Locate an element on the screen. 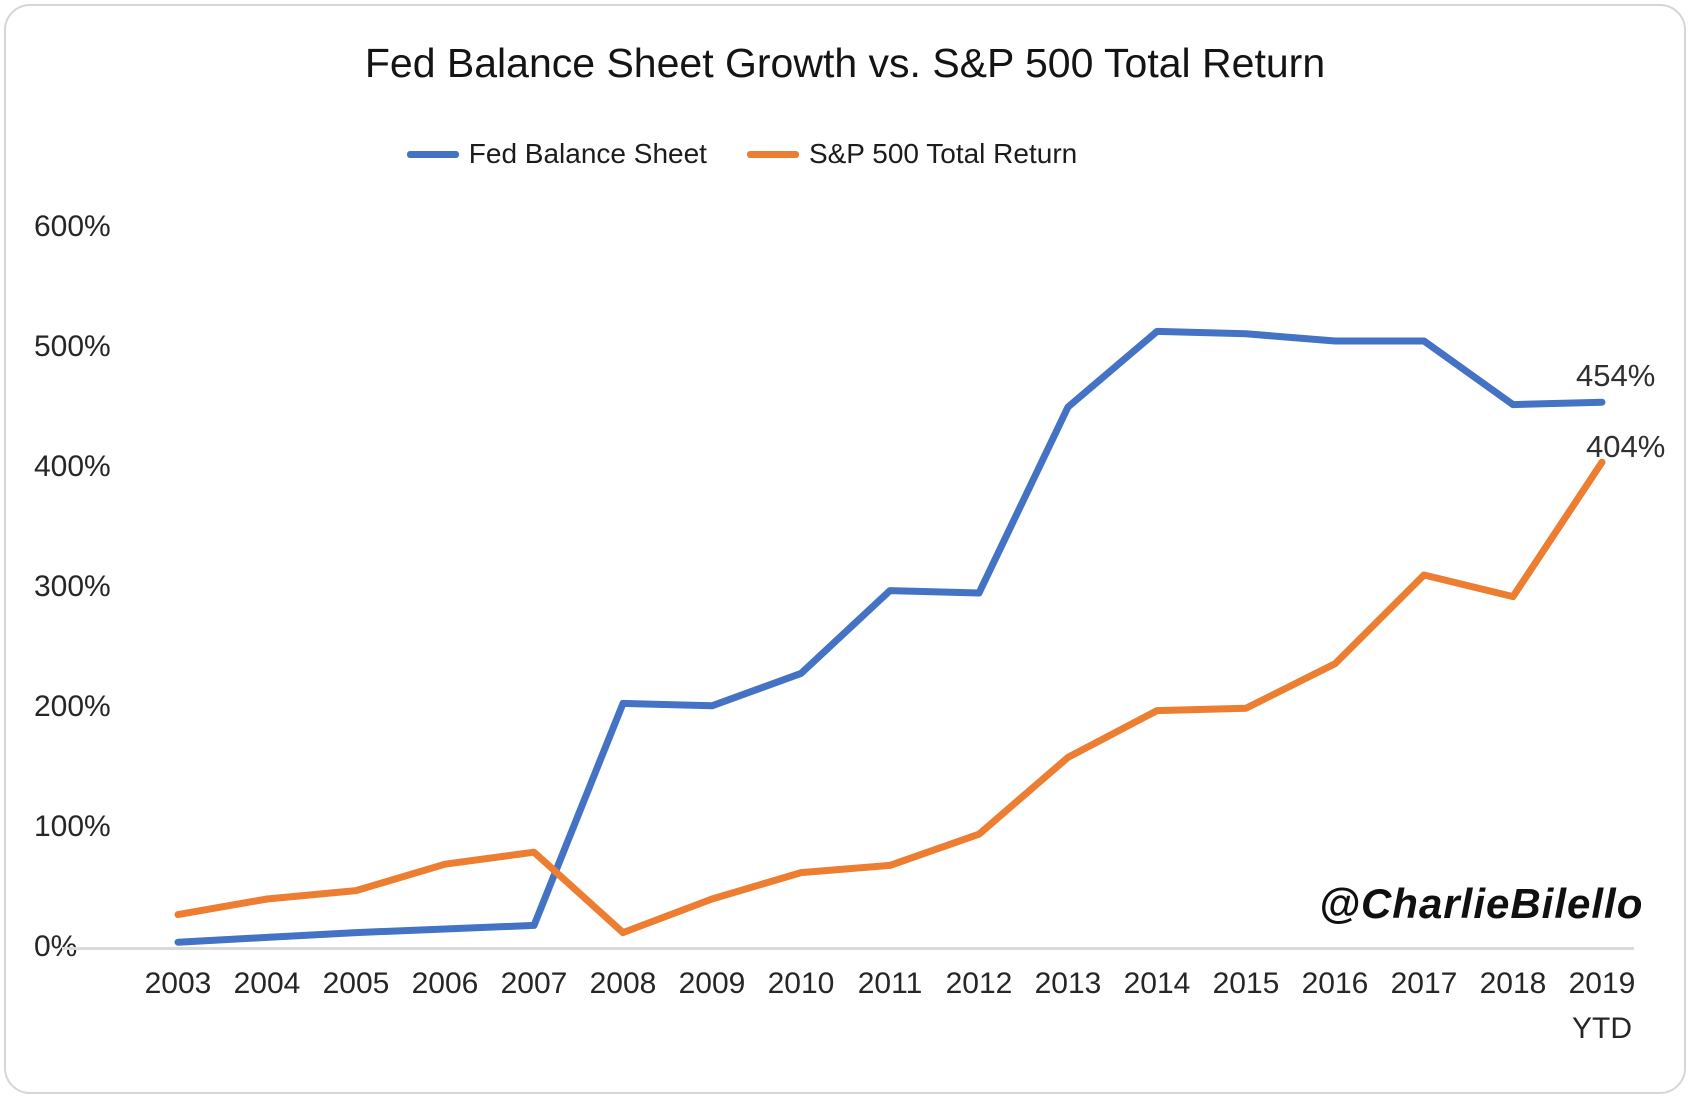 Image resolution: width=1690 pixels, height=1104 pixels. data-label-fed-final: 454% is located at coordinates (1615, 376).